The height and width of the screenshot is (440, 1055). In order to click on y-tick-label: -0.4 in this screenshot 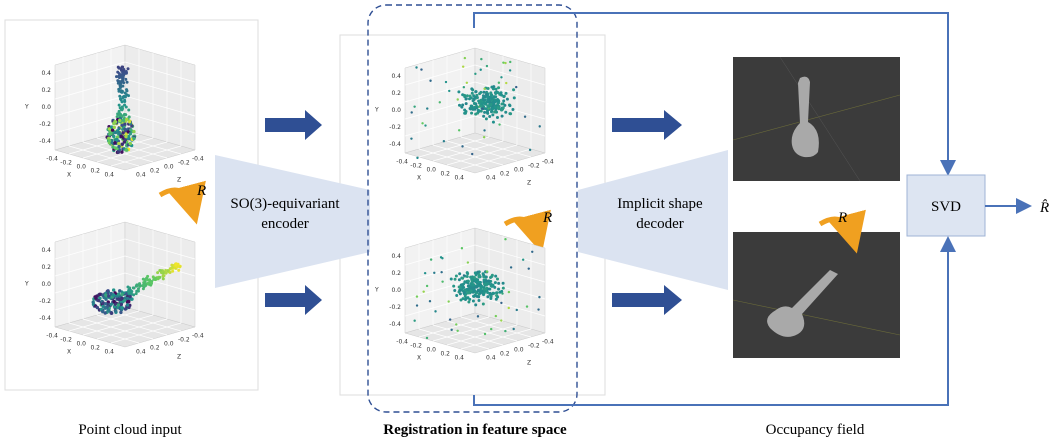, I will do `click(395, 324)`.